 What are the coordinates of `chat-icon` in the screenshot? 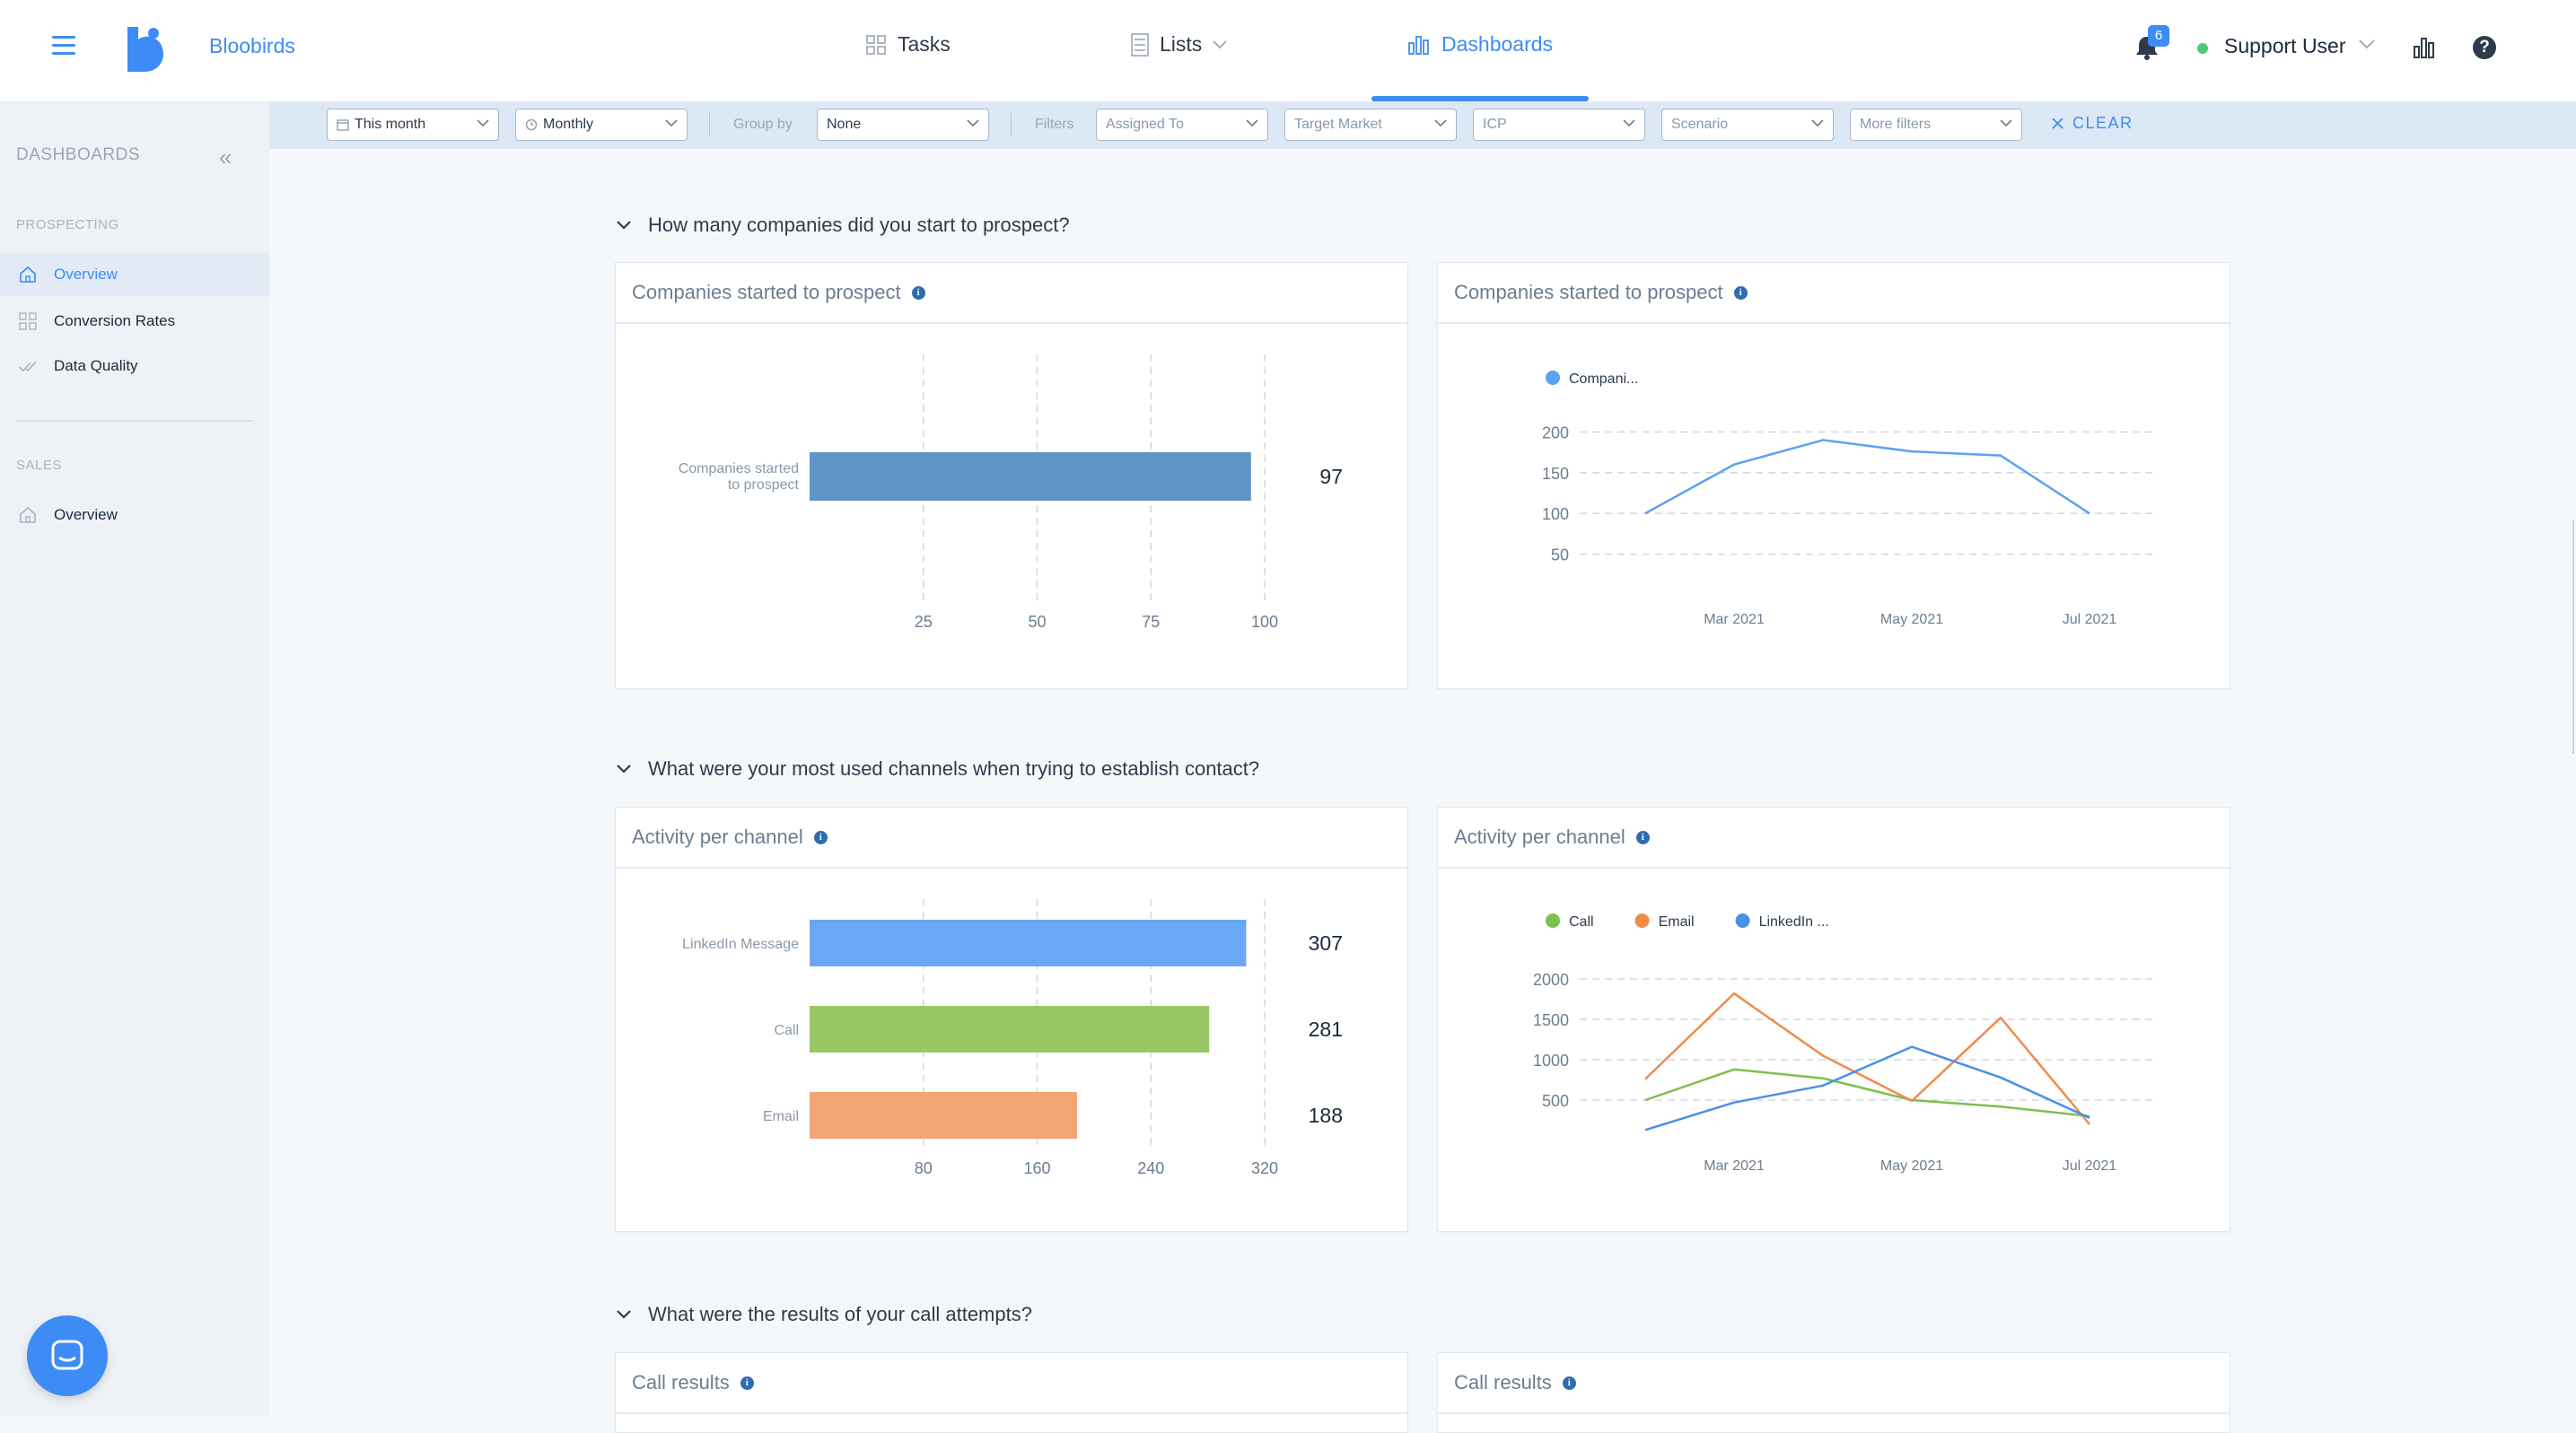 It's located at (67, 1355).